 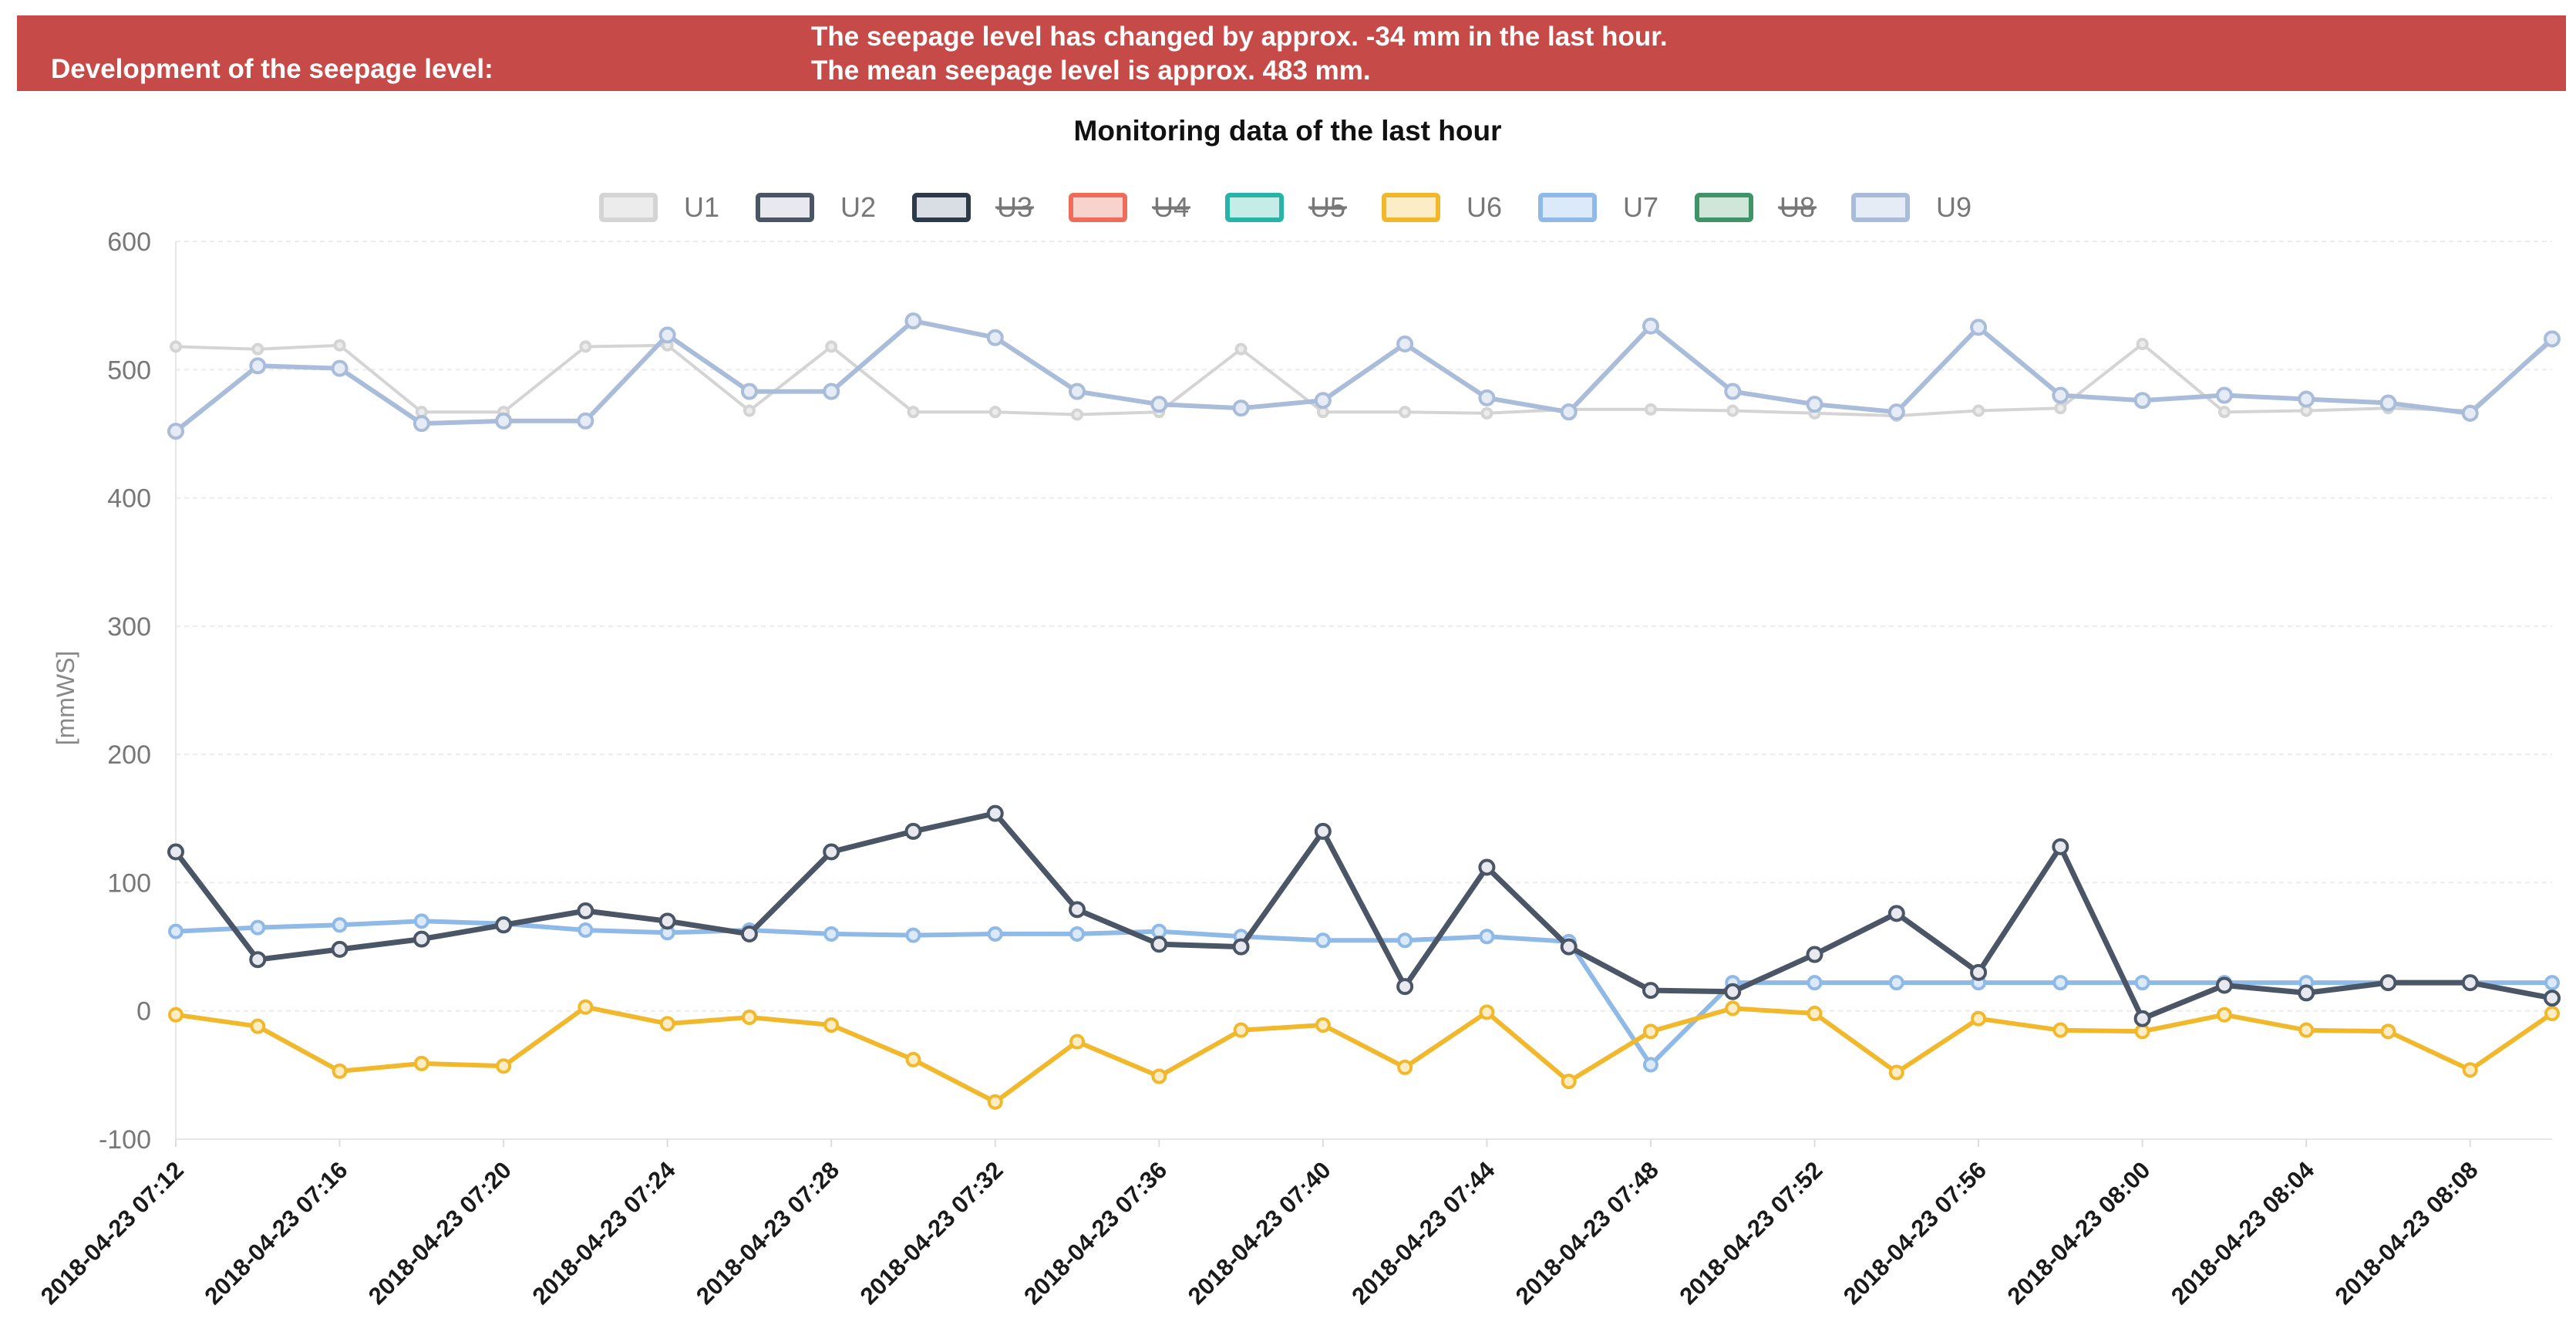 What do you see at coordinates (1567, 207) in the screenshot?
I see `legend-swatch-u7` at bounding box center [1567, 207].